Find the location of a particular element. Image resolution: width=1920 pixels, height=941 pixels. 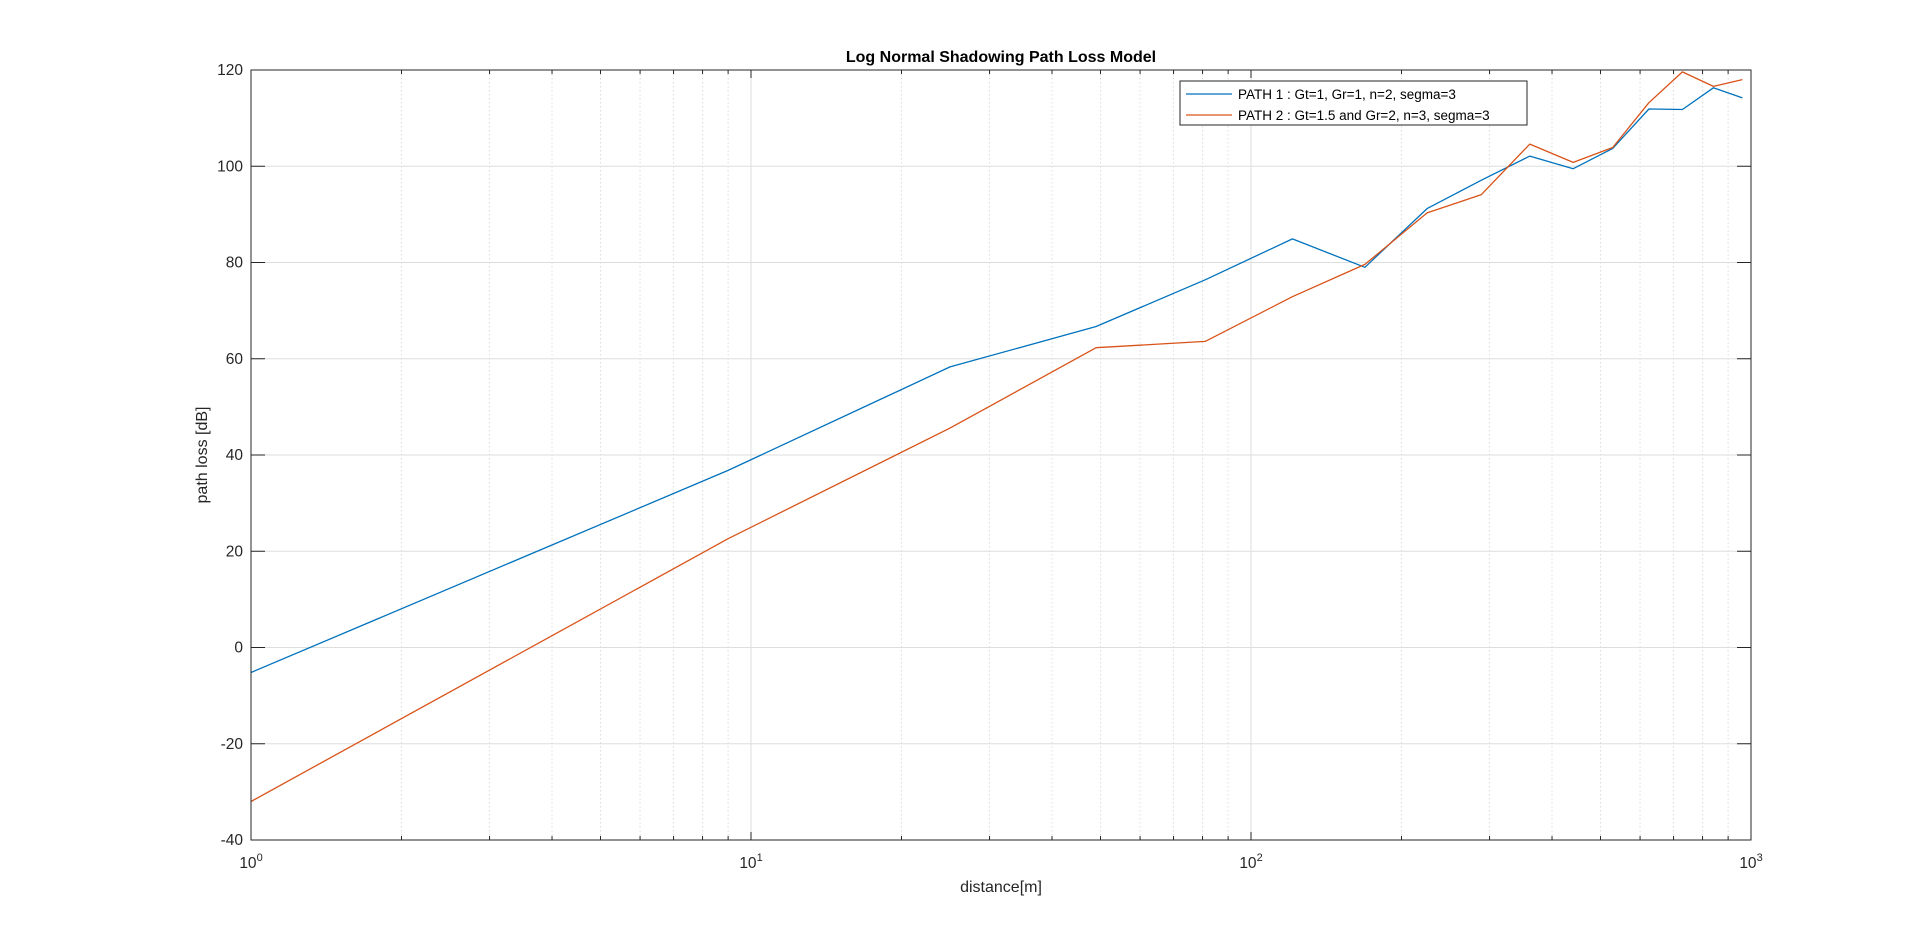

y-tick-labels: -40 -20 0 20 40 60 80 100 120 is located at coordinates (230, 455).